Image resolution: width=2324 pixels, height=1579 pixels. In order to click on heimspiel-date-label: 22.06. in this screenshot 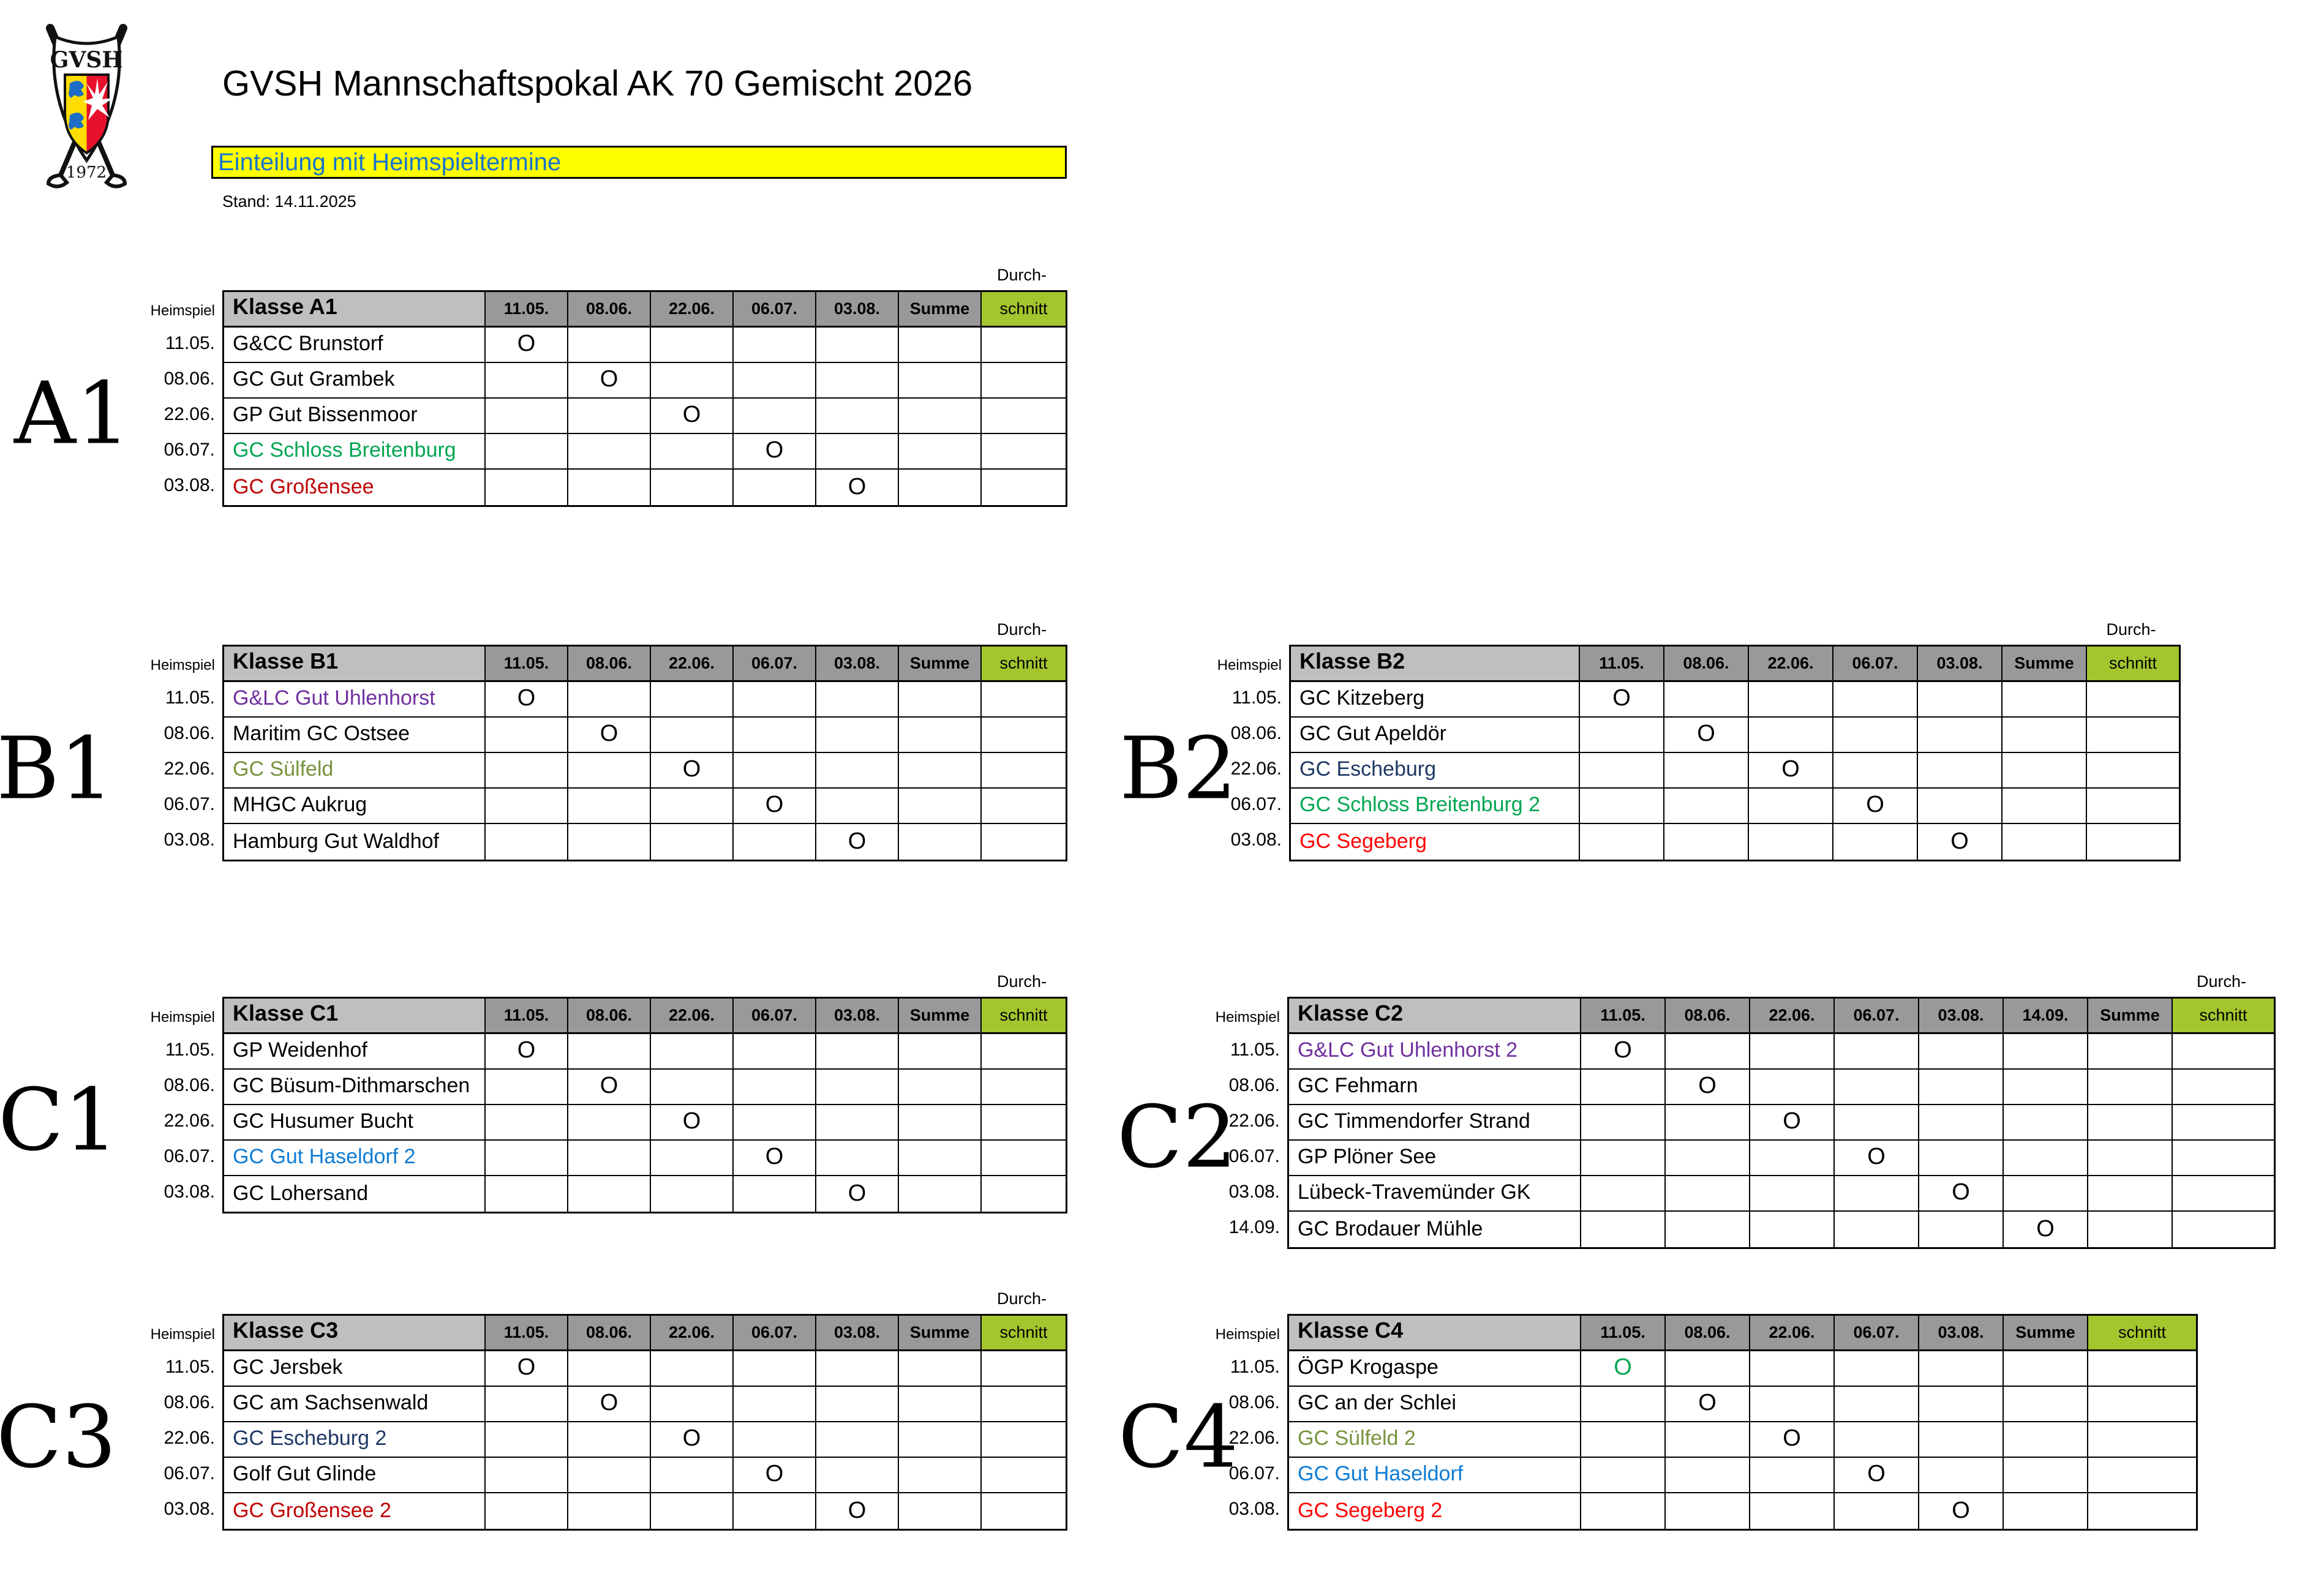, I will do `click(189, 414)`.